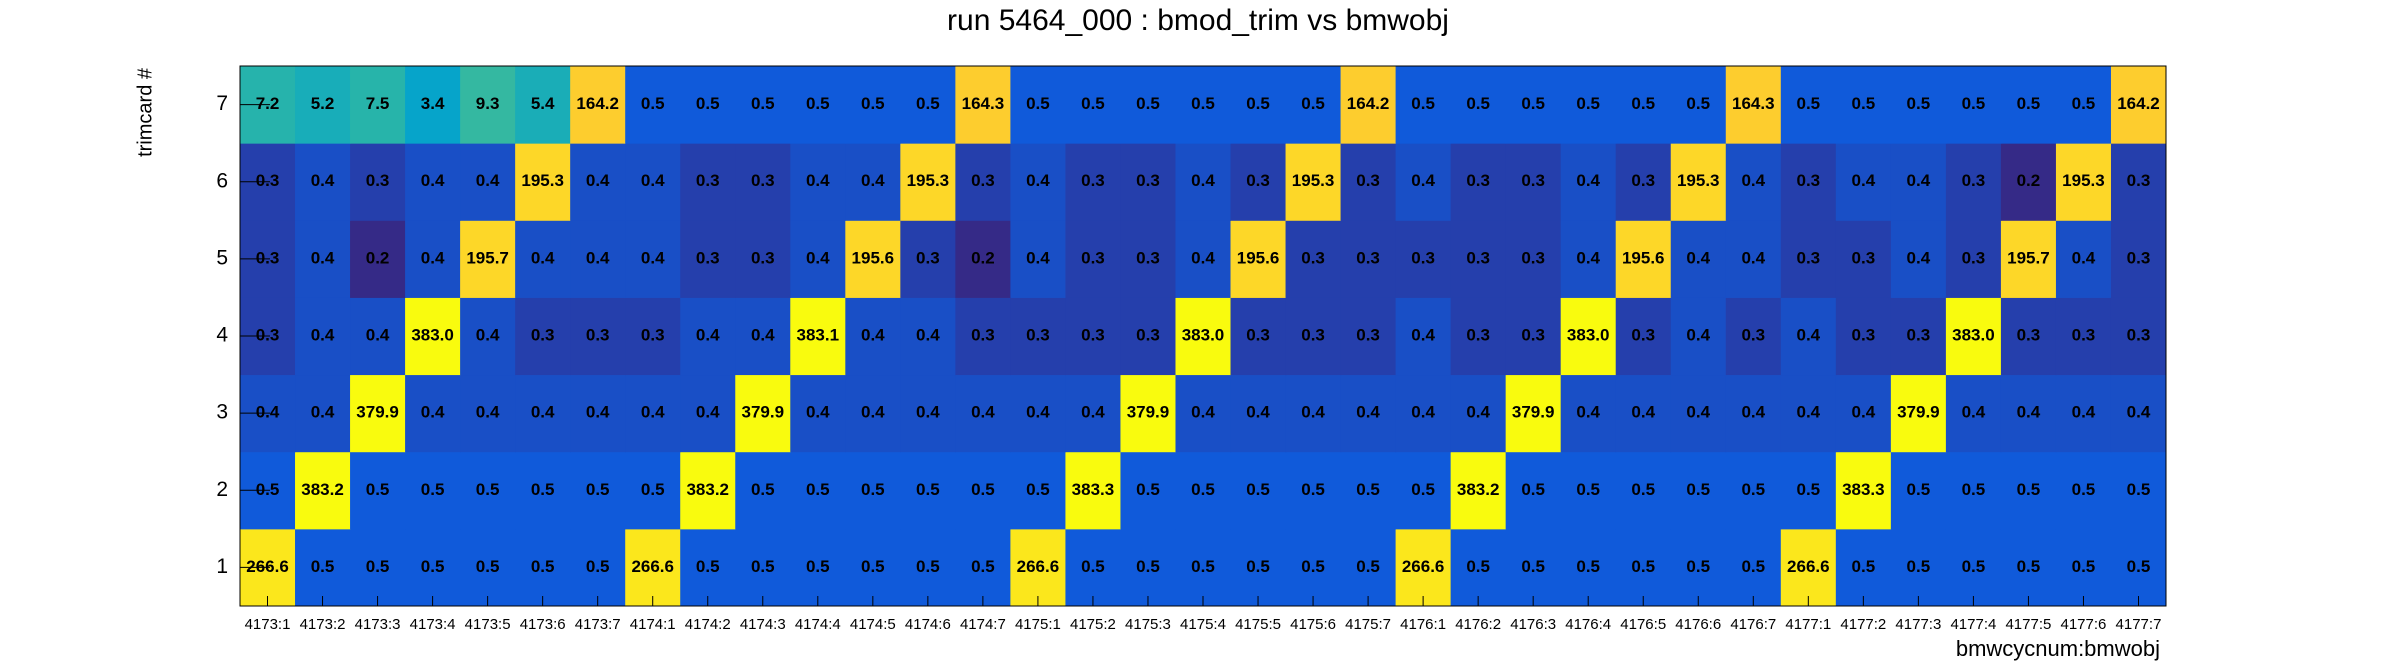  What do you see at coordinates (1973, 334) in the screenshot?
I see `cell-label: 383.0` at bounding box center [1973, 334].